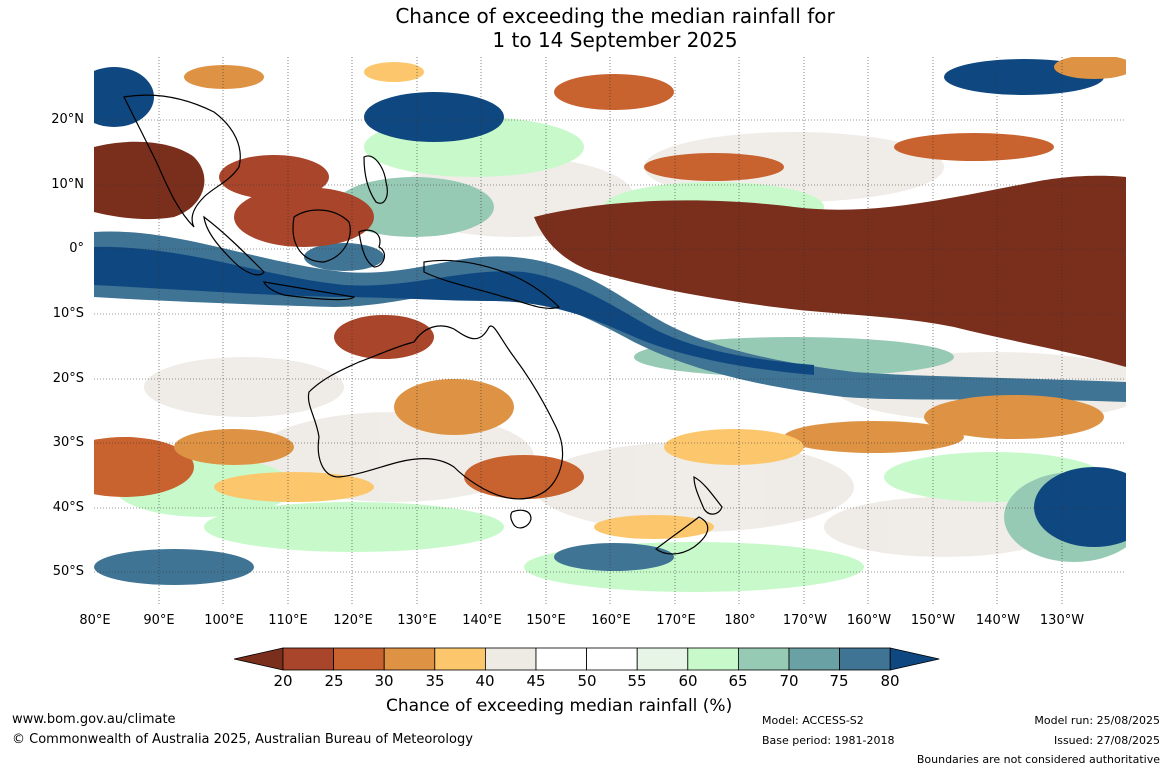 Image resolution: width=1173 pixels, height=770 pixels. I want to click on borneo-coastline, so click(321, 236).